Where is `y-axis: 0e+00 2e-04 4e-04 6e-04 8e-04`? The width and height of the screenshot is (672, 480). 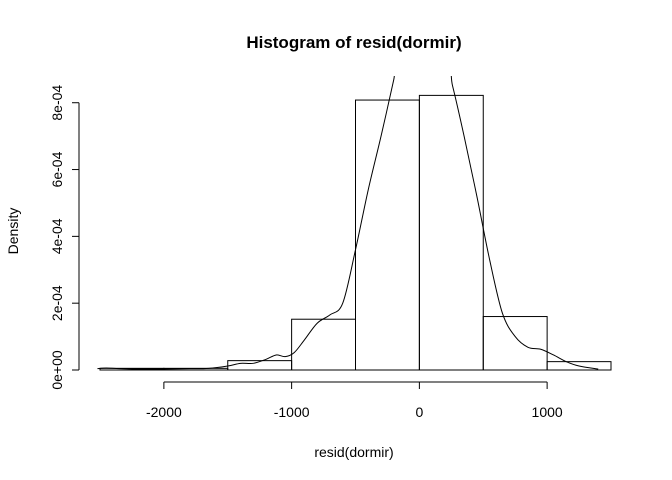
y-axis: 0e+00 2e-04 4e-04 6e-04 8e-04 is located at coordinates (64, 237).